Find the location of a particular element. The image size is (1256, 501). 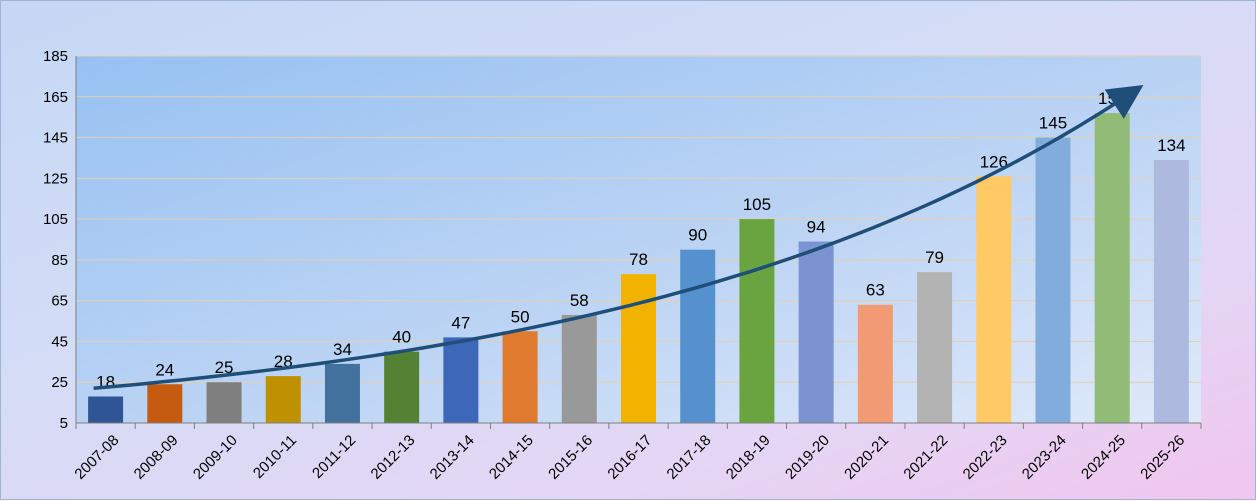

x-tick-label: 2024-25 is located at coordinates (1103, 457).